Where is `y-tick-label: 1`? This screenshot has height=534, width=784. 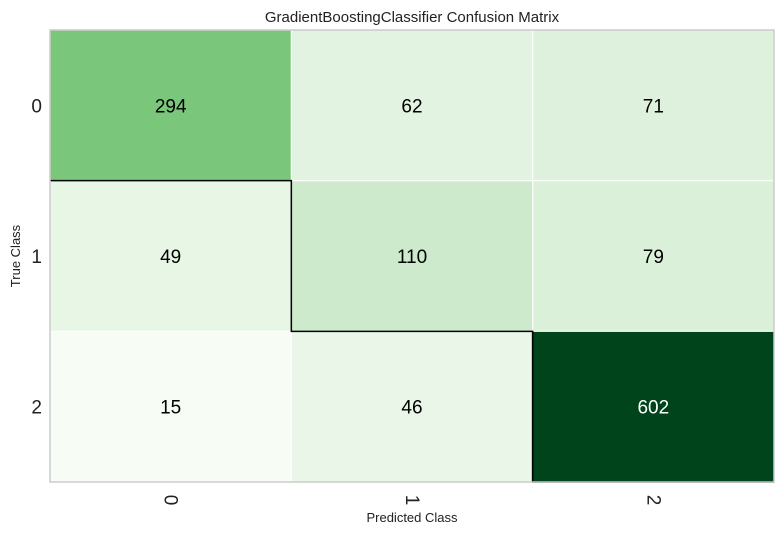 y-tick-label: 1 is located at coordinates (36, 257).